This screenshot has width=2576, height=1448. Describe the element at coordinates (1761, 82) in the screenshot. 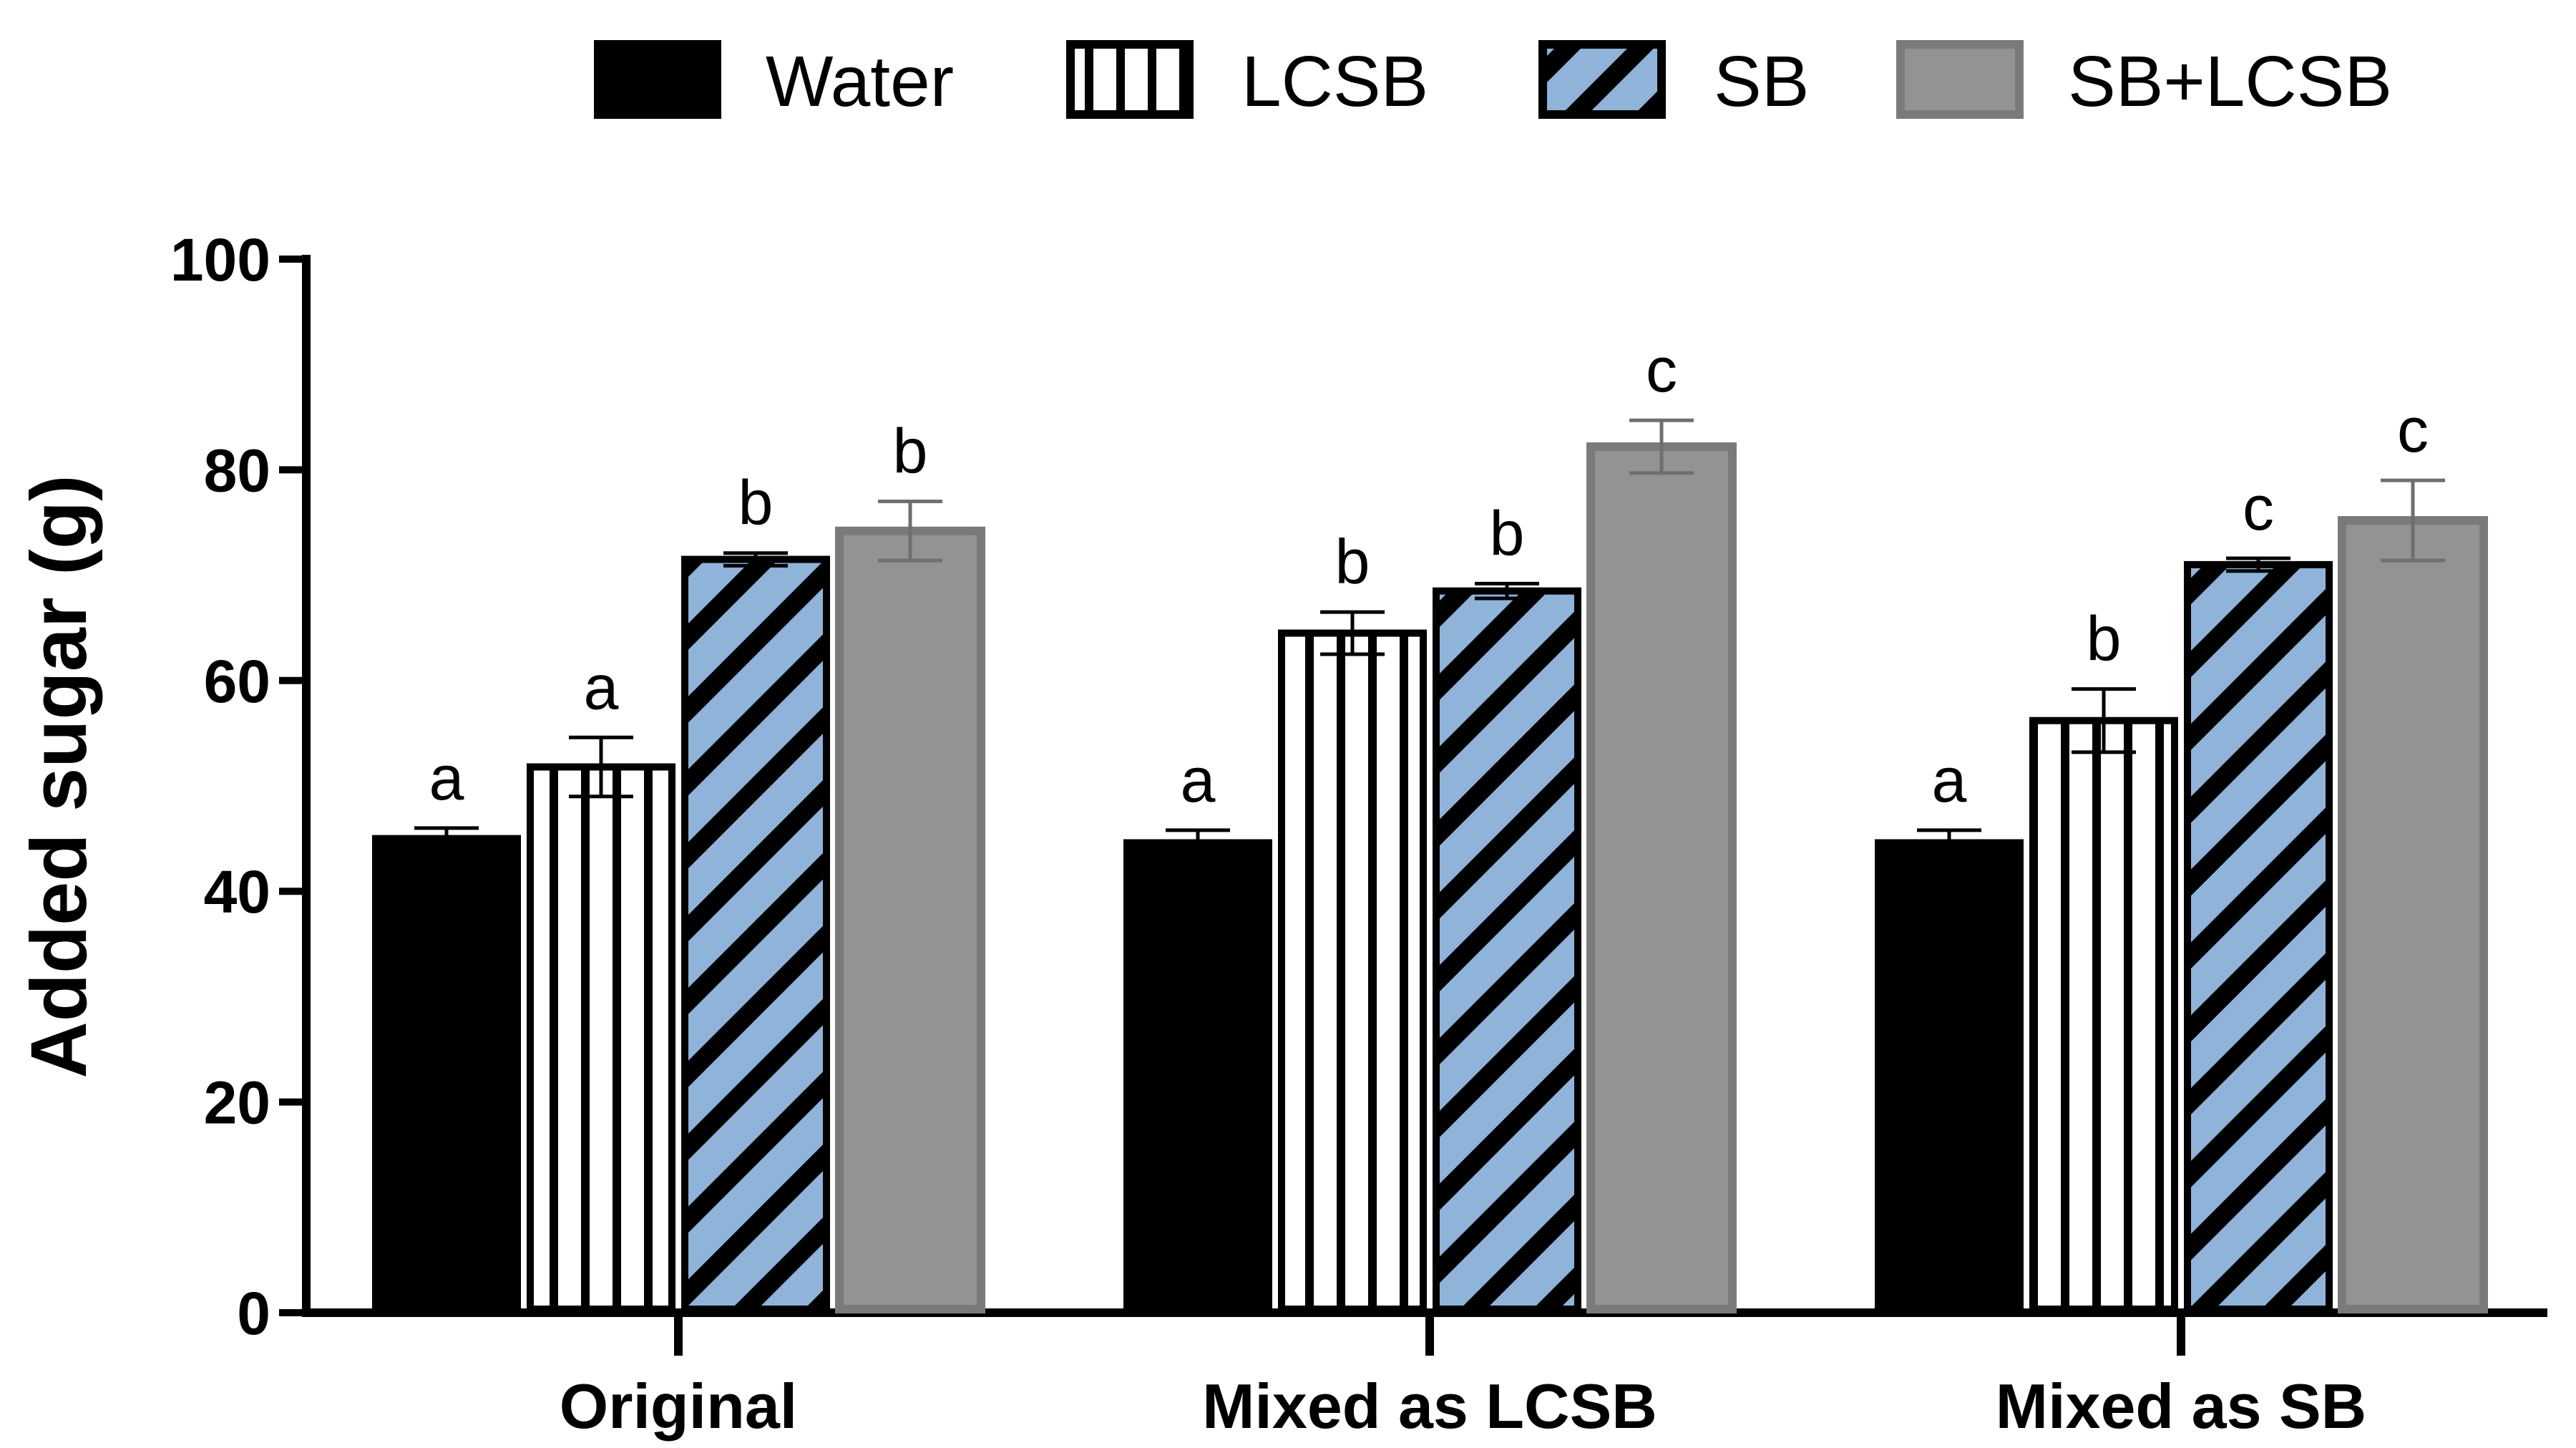

I see `legend-label: SB` at that location.